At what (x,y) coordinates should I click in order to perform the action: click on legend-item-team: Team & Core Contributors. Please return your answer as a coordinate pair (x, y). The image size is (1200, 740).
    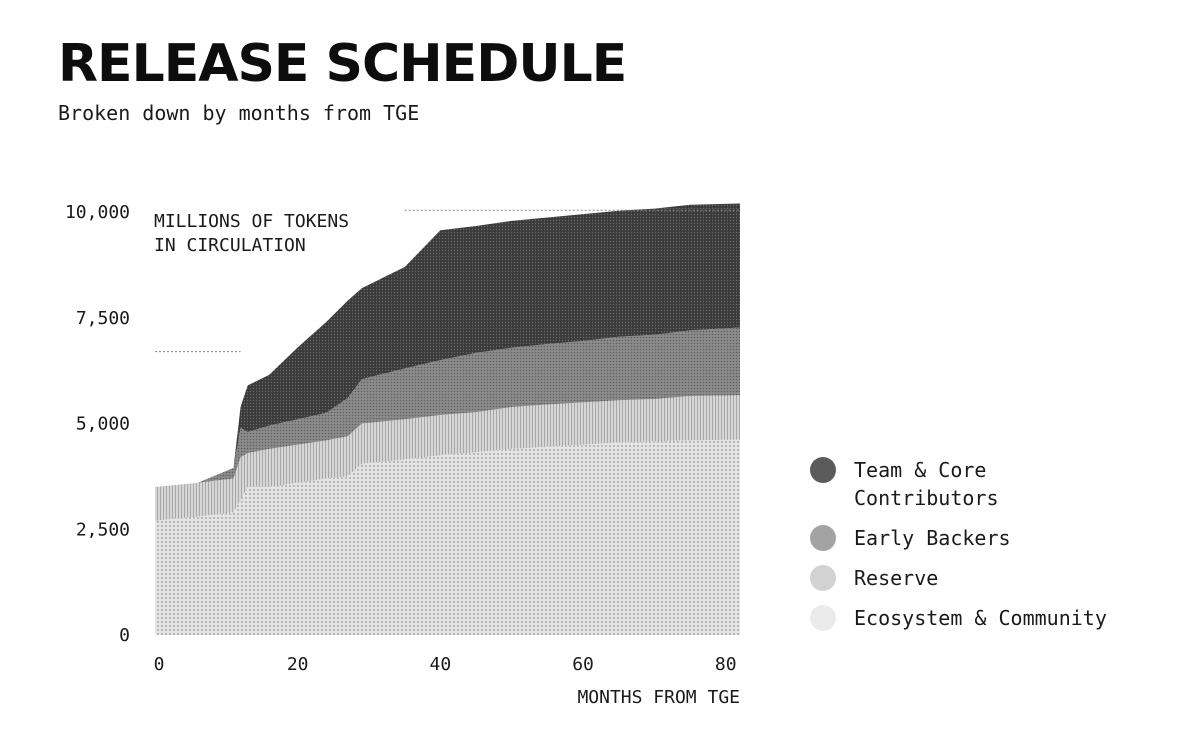
    Looking at the image, I should click on (992, 484).